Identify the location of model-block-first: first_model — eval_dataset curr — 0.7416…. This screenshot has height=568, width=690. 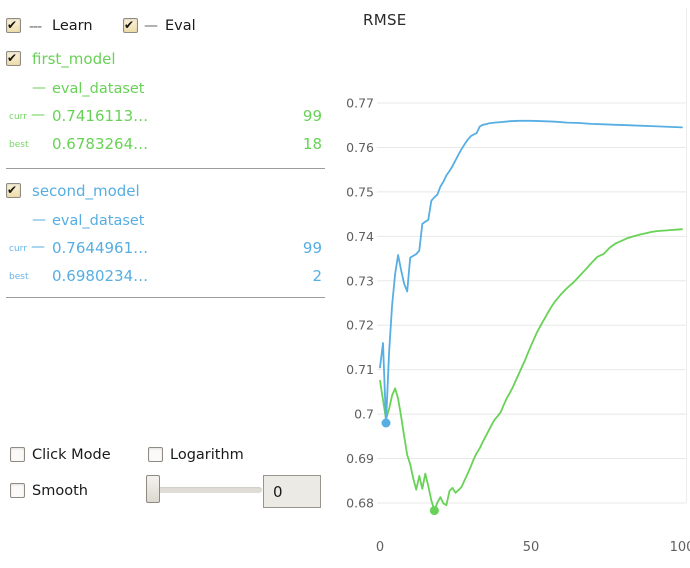
(172, 110).